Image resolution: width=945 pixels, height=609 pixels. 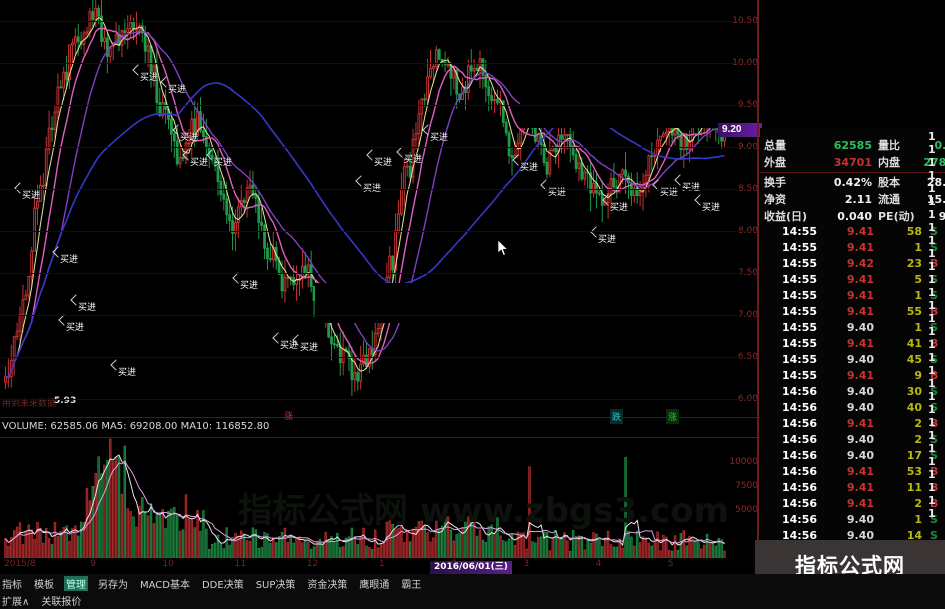 What do you see at coordinates (852, 264) in the screenshot?
I see `tick-row: 14:55 9.42 23 B` at bounding box center [852, 264].